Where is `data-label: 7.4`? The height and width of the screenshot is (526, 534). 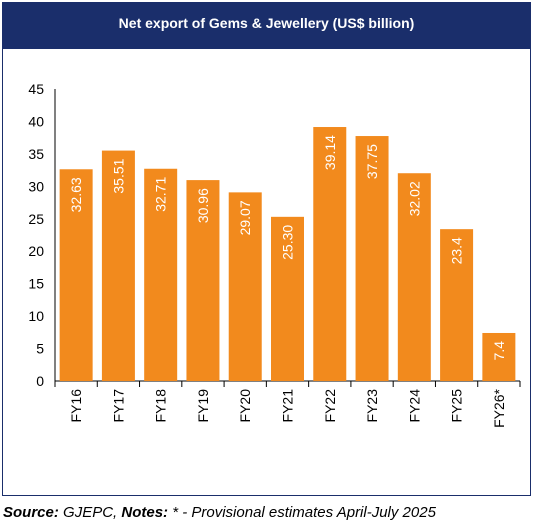
data-label: 7.4 is located at coordinates (499, 351).